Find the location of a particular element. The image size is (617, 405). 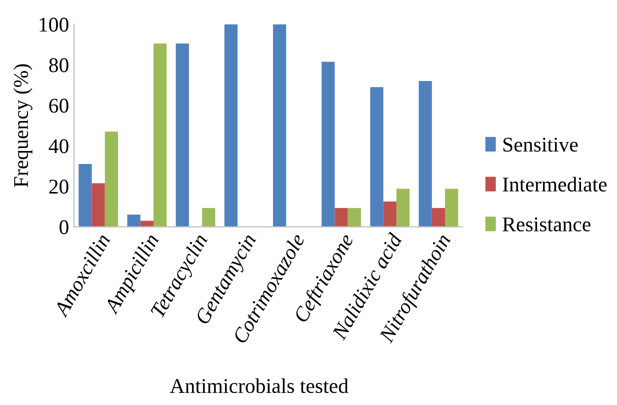

y-tick-label: 60 is located at coordinates (58, 105).